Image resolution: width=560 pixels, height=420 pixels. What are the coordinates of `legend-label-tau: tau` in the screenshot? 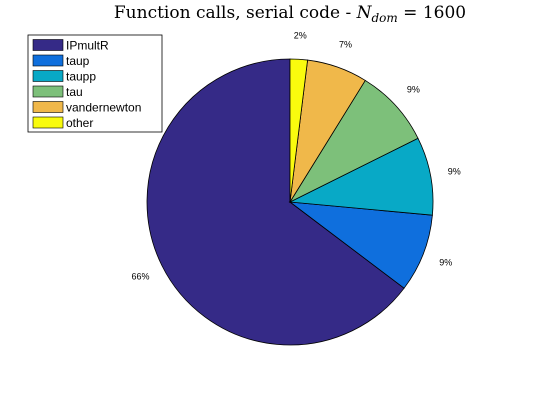 It's located at (74, 92).